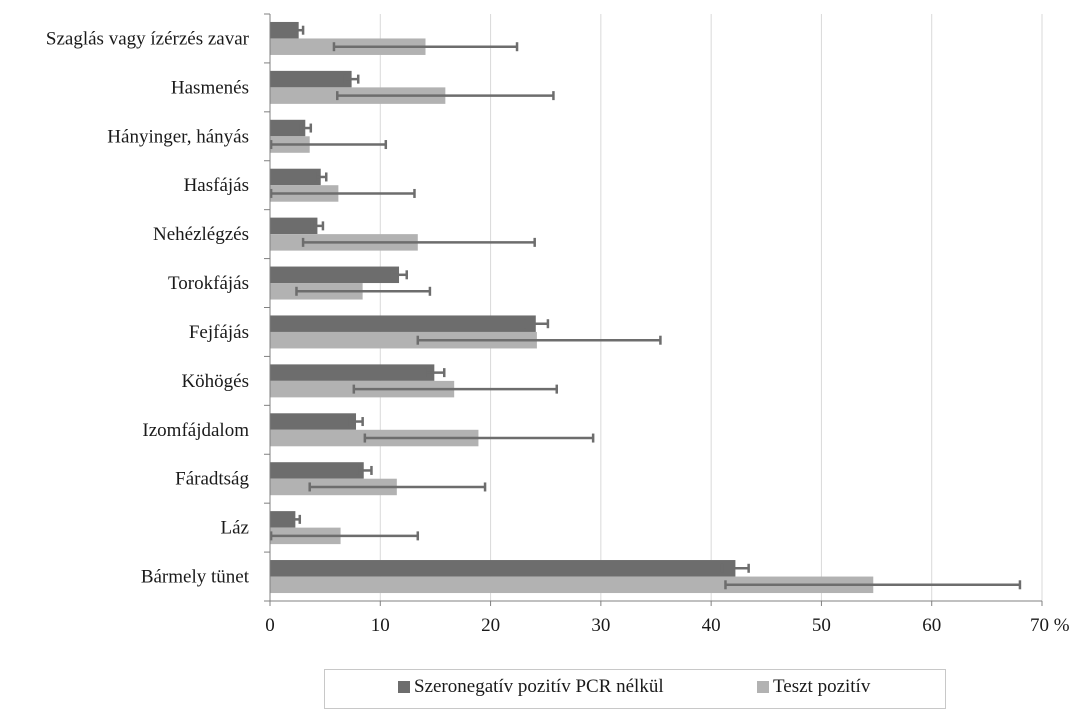 This screenshot has width=1078, height=709. Describe the element at coordinates (539, 686) in the screenshot. I see `legend-label-series-1: Szeronegatív pozitív PCR nélkül` at that location.